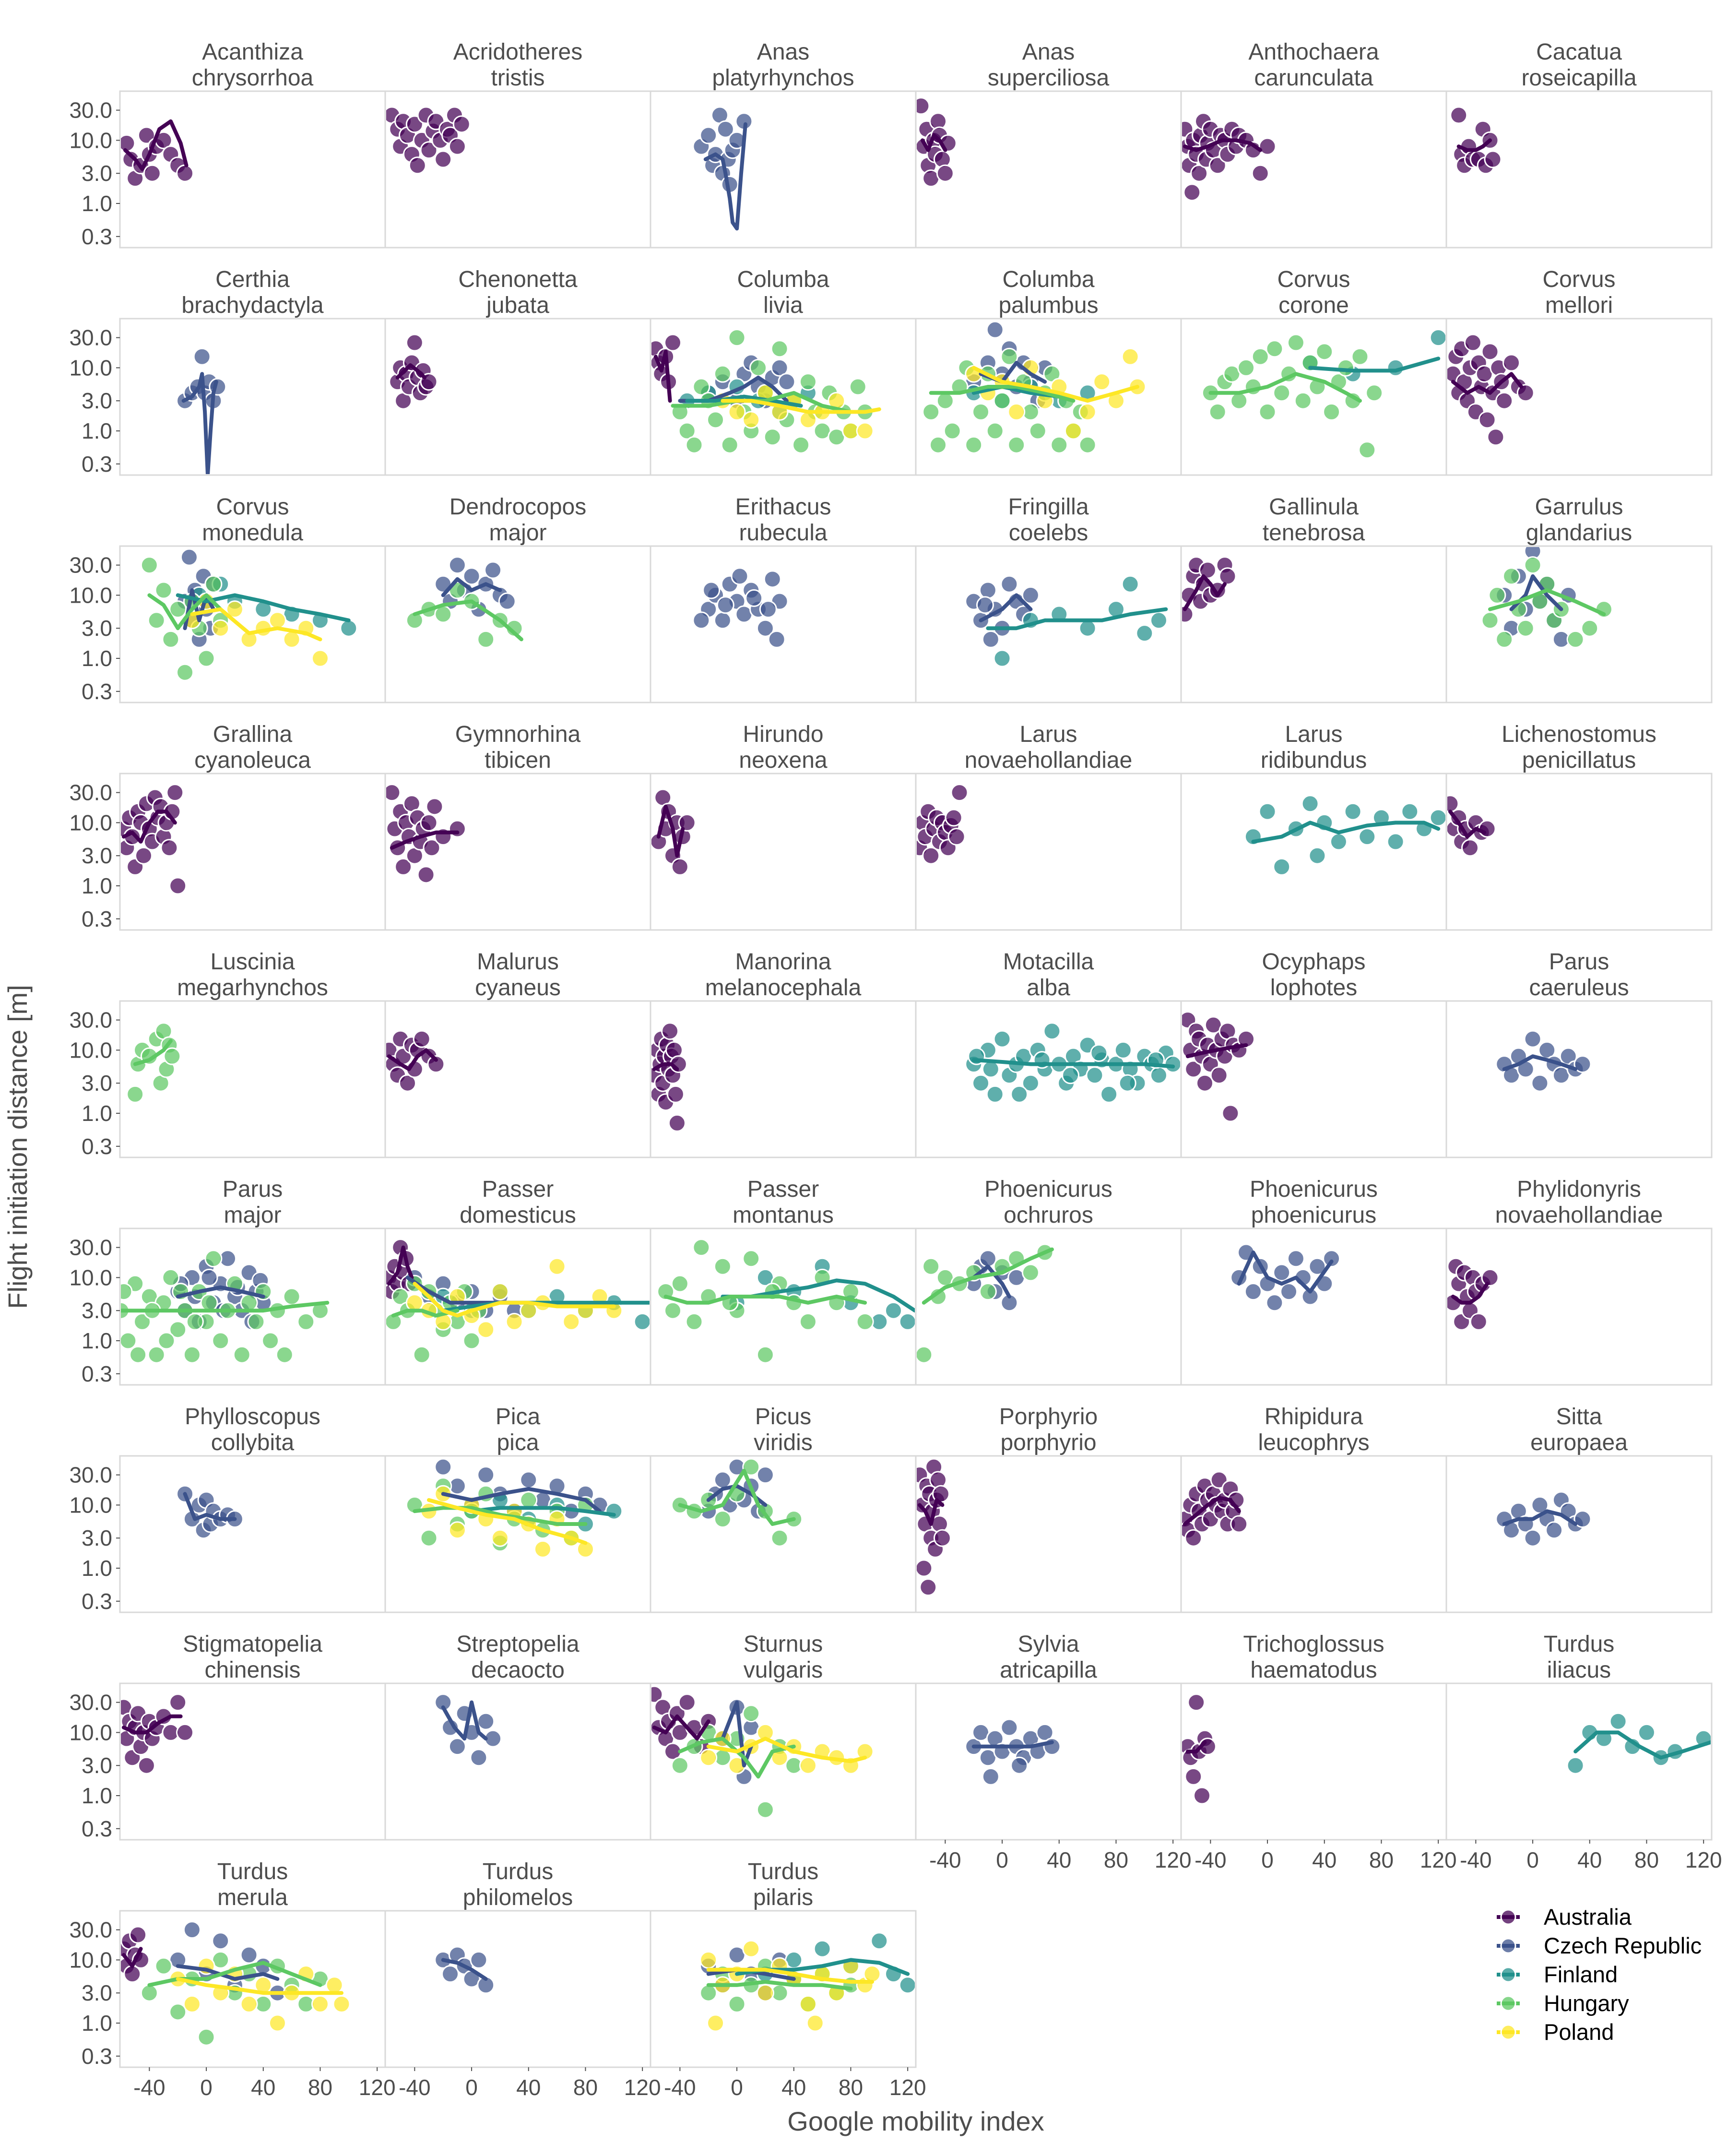  Describe the element at coordinates (801, 406) in the screenshot. I see `trend-line-poland` at that location.